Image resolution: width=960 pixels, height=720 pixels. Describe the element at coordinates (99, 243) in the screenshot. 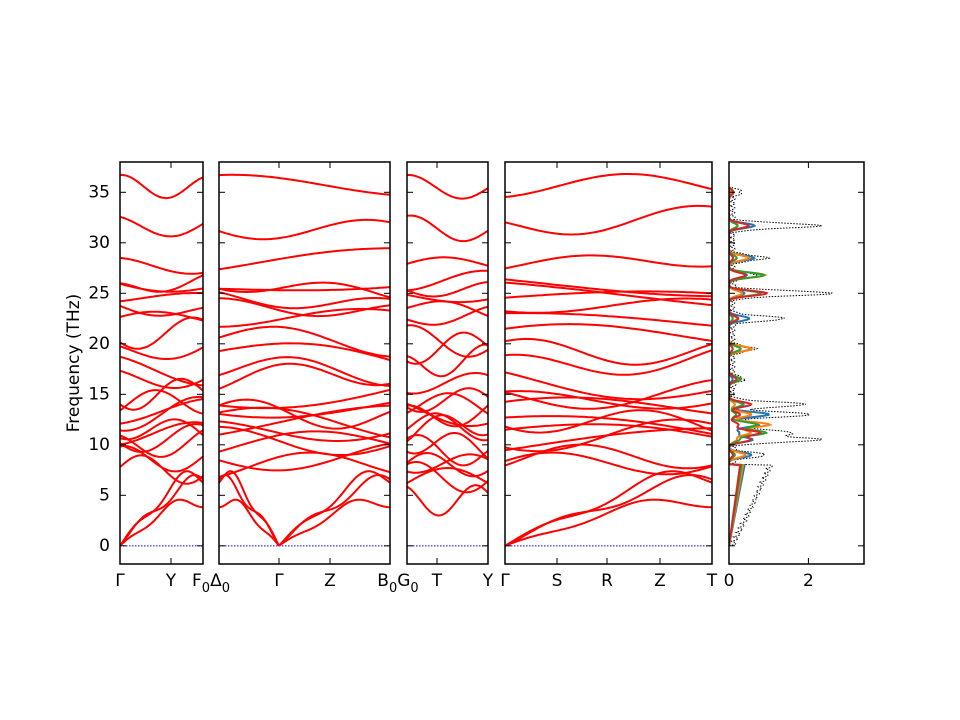

I see `y-tick-label: 30` at that location.